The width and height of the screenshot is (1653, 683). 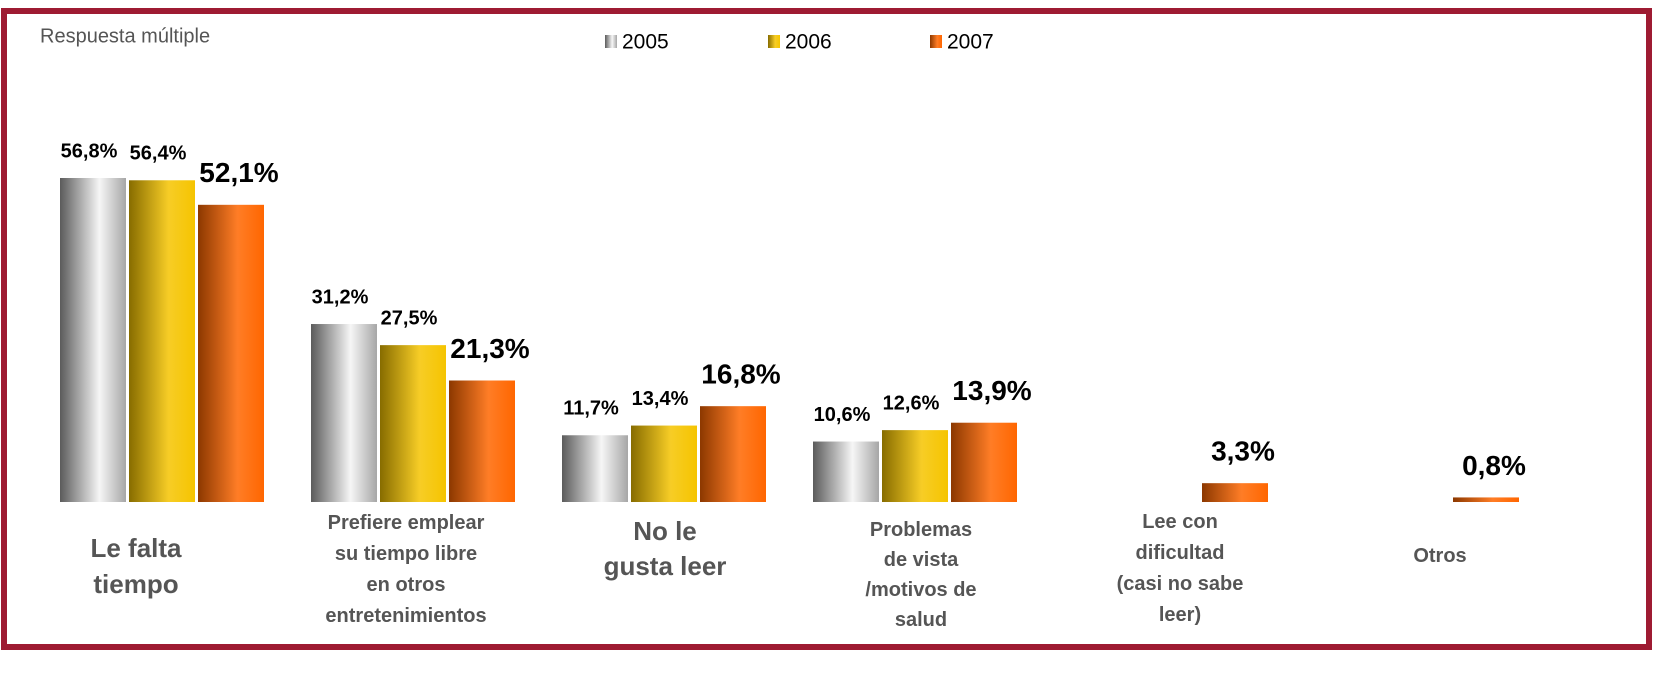 I want to click on value-label: 52,1%, so click(x=238, y=172).